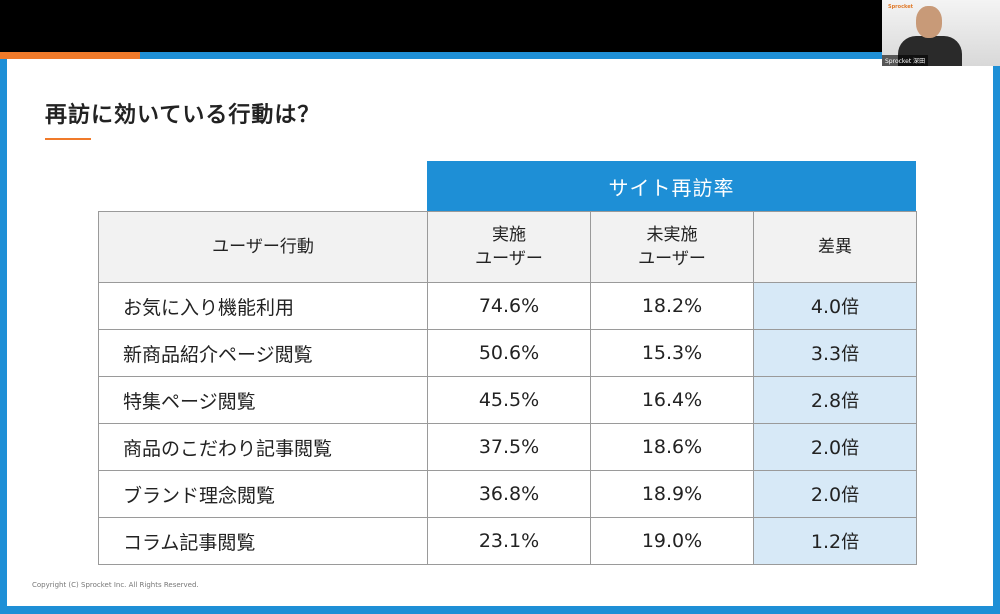  I want to click on not-done-cell: 15.3%, so click(672, 353).